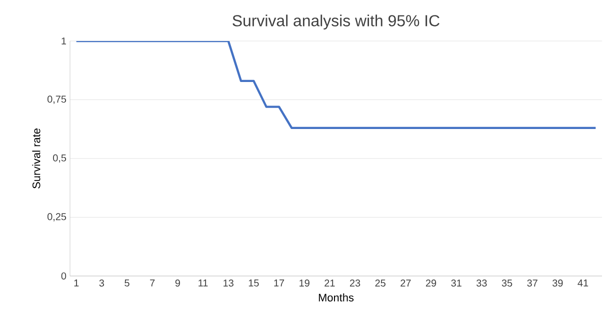 This screenshot has height=324, width=604. Describe the element at coordinates (336, 297) in the screenshot. I see `x-axis-title: Months` at that location.